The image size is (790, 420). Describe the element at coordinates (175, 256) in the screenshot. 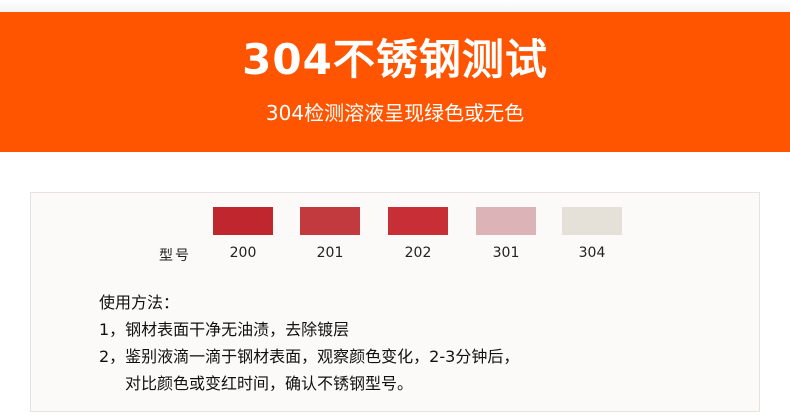

I see `model-label: 型号` at that location.